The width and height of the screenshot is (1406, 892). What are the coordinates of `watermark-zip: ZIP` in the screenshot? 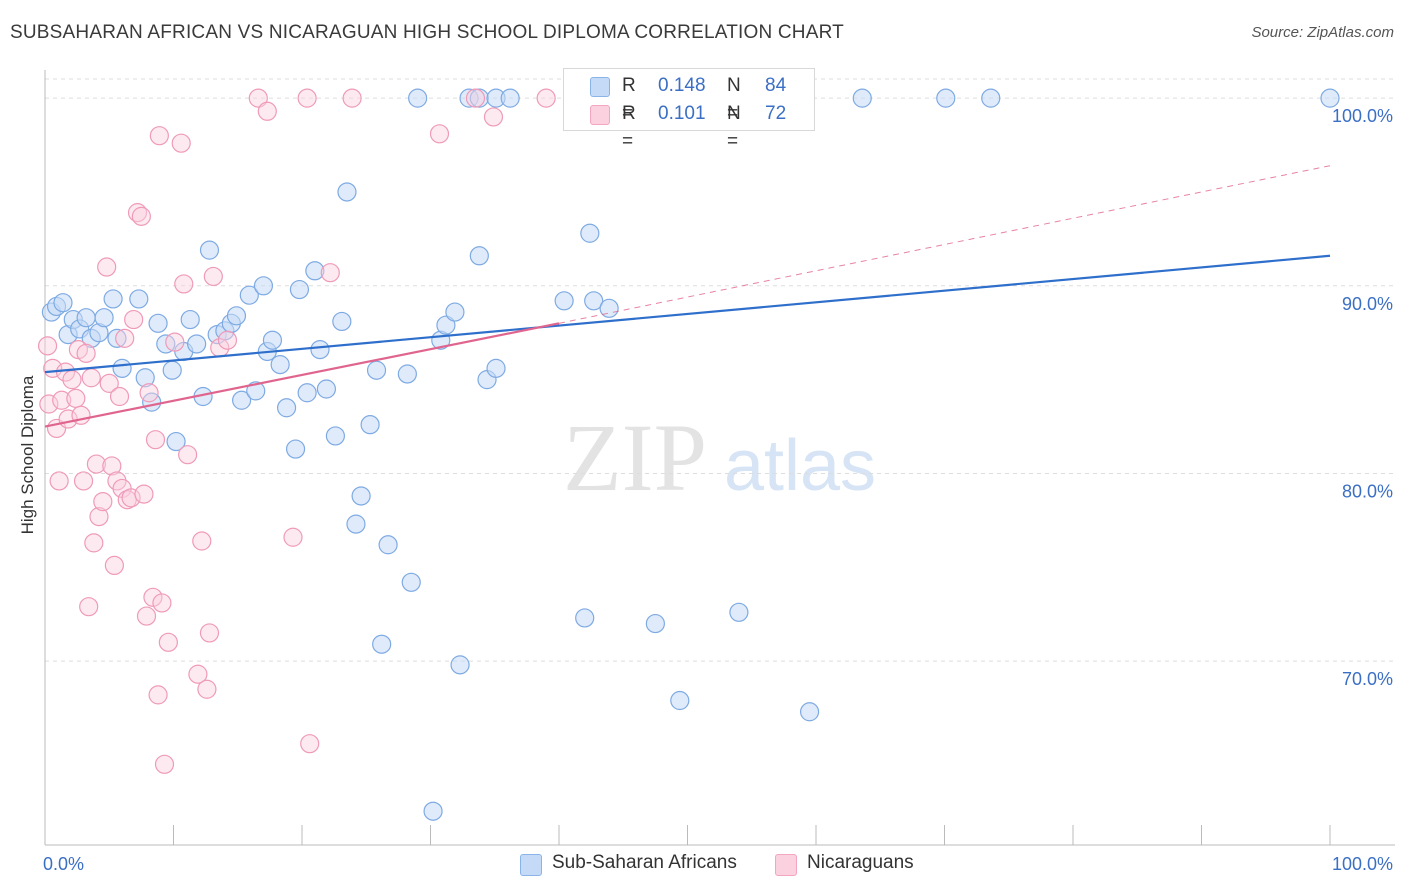 It's located at (635, 457).